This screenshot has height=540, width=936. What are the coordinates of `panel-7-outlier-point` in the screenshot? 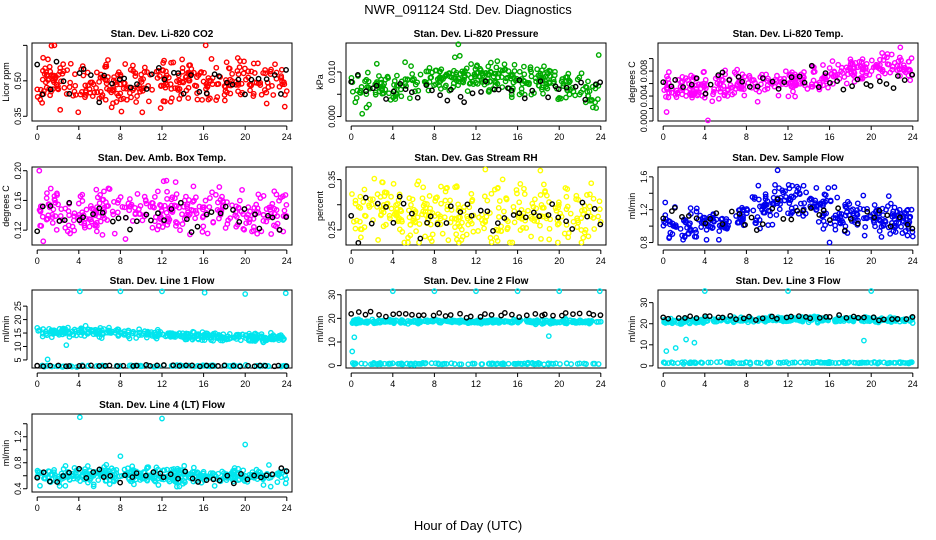 It's located at (204, 292).